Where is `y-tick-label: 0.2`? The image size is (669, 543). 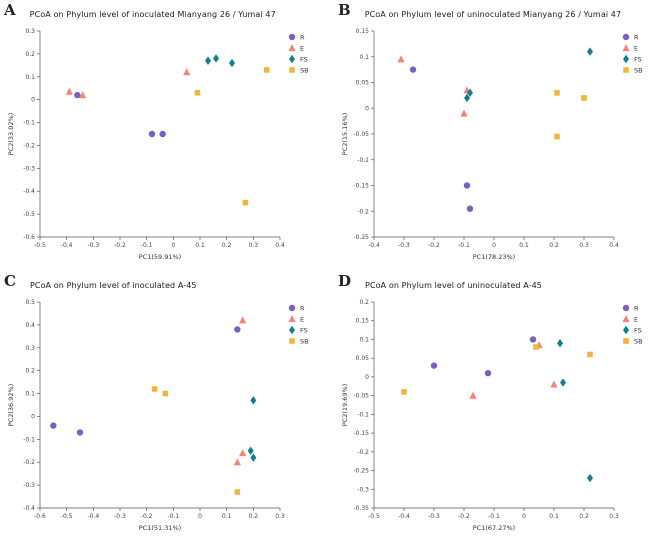 y-tick-label: 0.2 is located at coordinates (30, 54).